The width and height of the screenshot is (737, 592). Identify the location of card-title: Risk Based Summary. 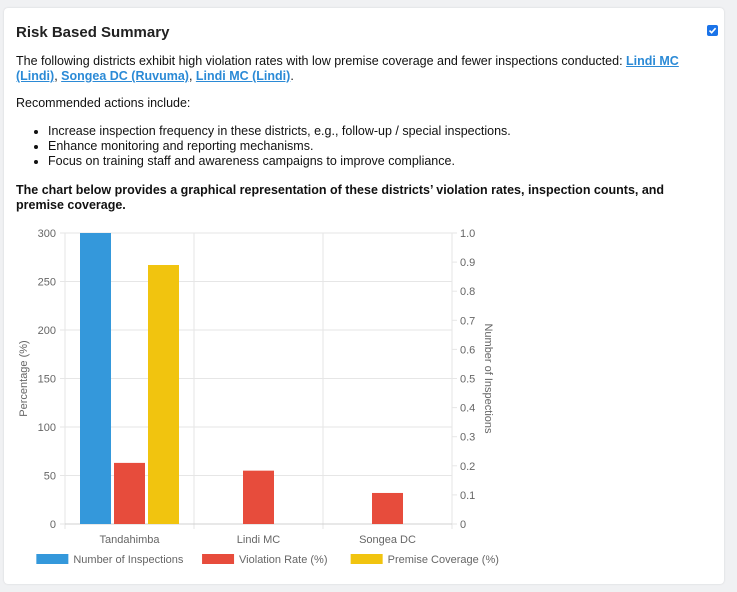
(93, 32).